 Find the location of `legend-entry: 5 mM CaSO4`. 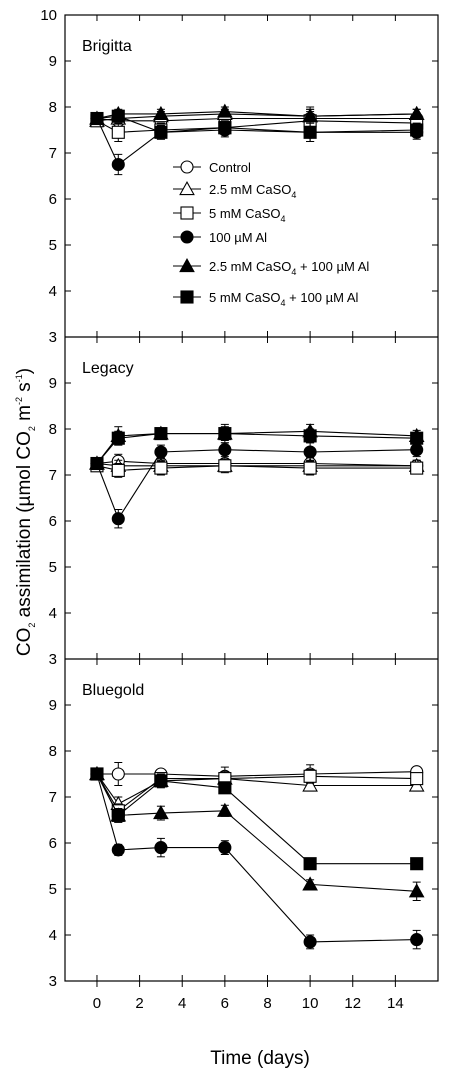

legend-entry: 5 mM CaSO4 is located at coordinates (229, 215).